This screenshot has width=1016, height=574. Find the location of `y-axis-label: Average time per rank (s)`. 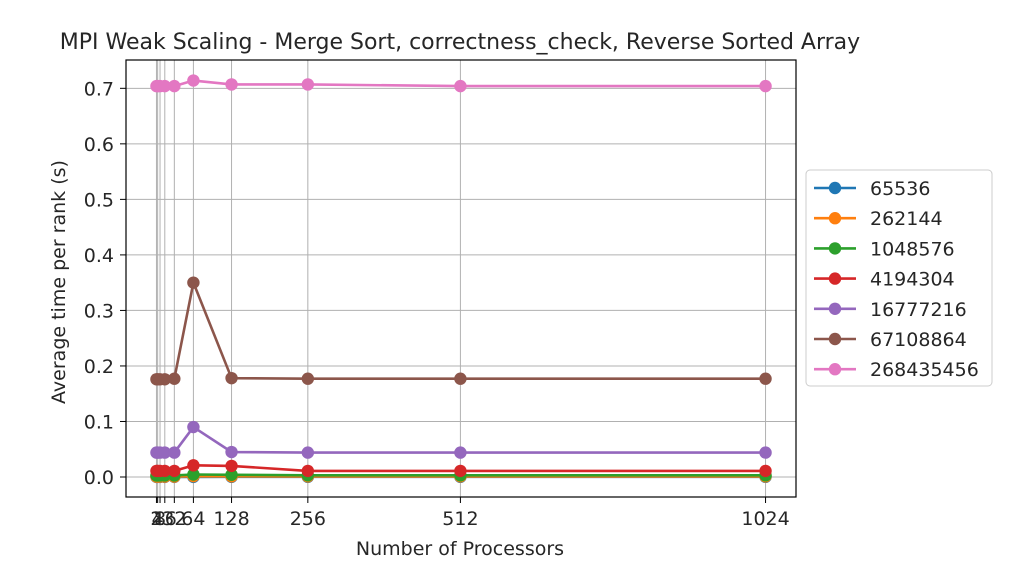

y-axis-label: Average time per rank (s) is located at coordinates (59, 282).